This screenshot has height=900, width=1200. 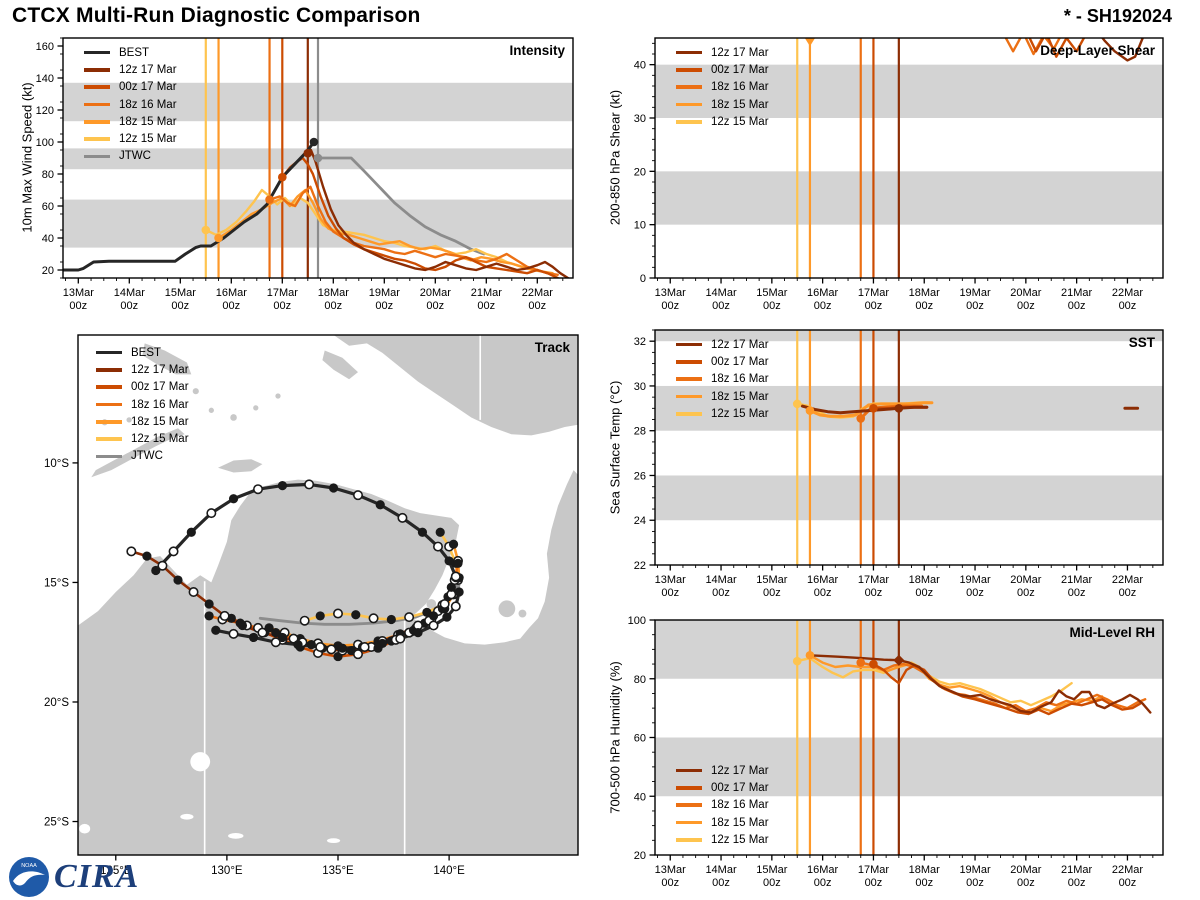 What do you see at coordinates (640, 797) in the screenshot?
I see `svg-text: 40` at bounding box center [640, 797].